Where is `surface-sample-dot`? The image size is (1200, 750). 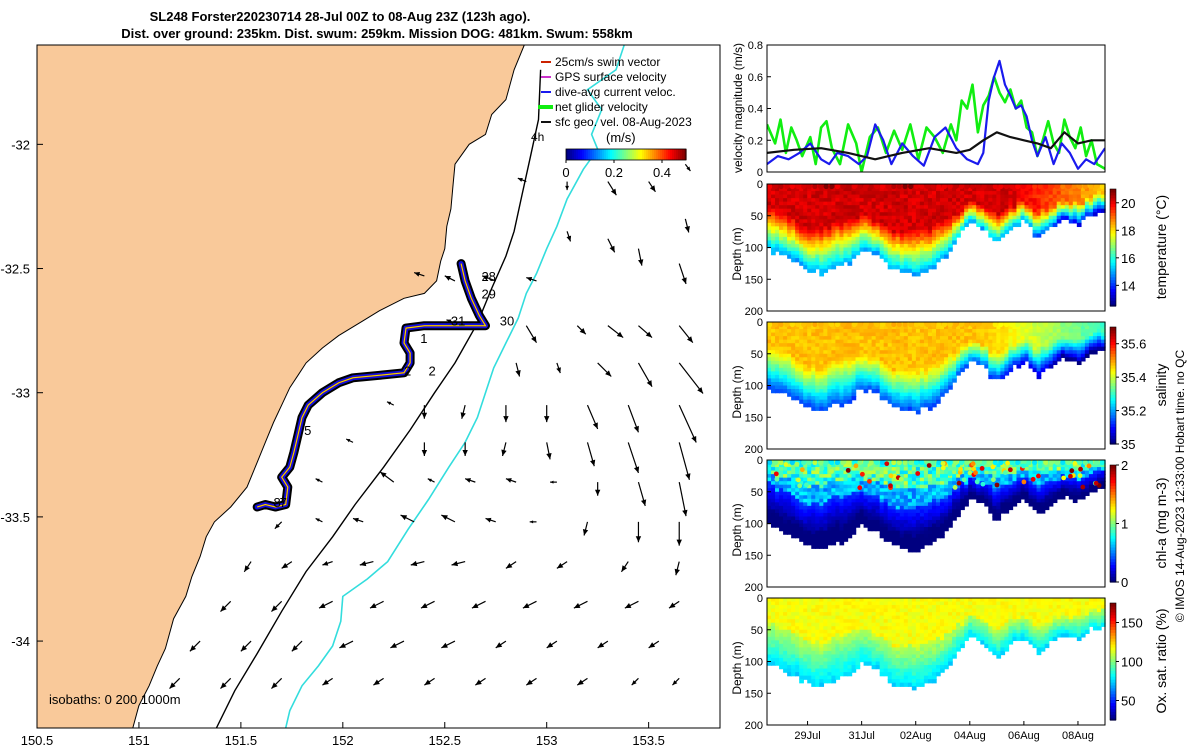
surface-sample-dot is located at coordinates (933, 186).